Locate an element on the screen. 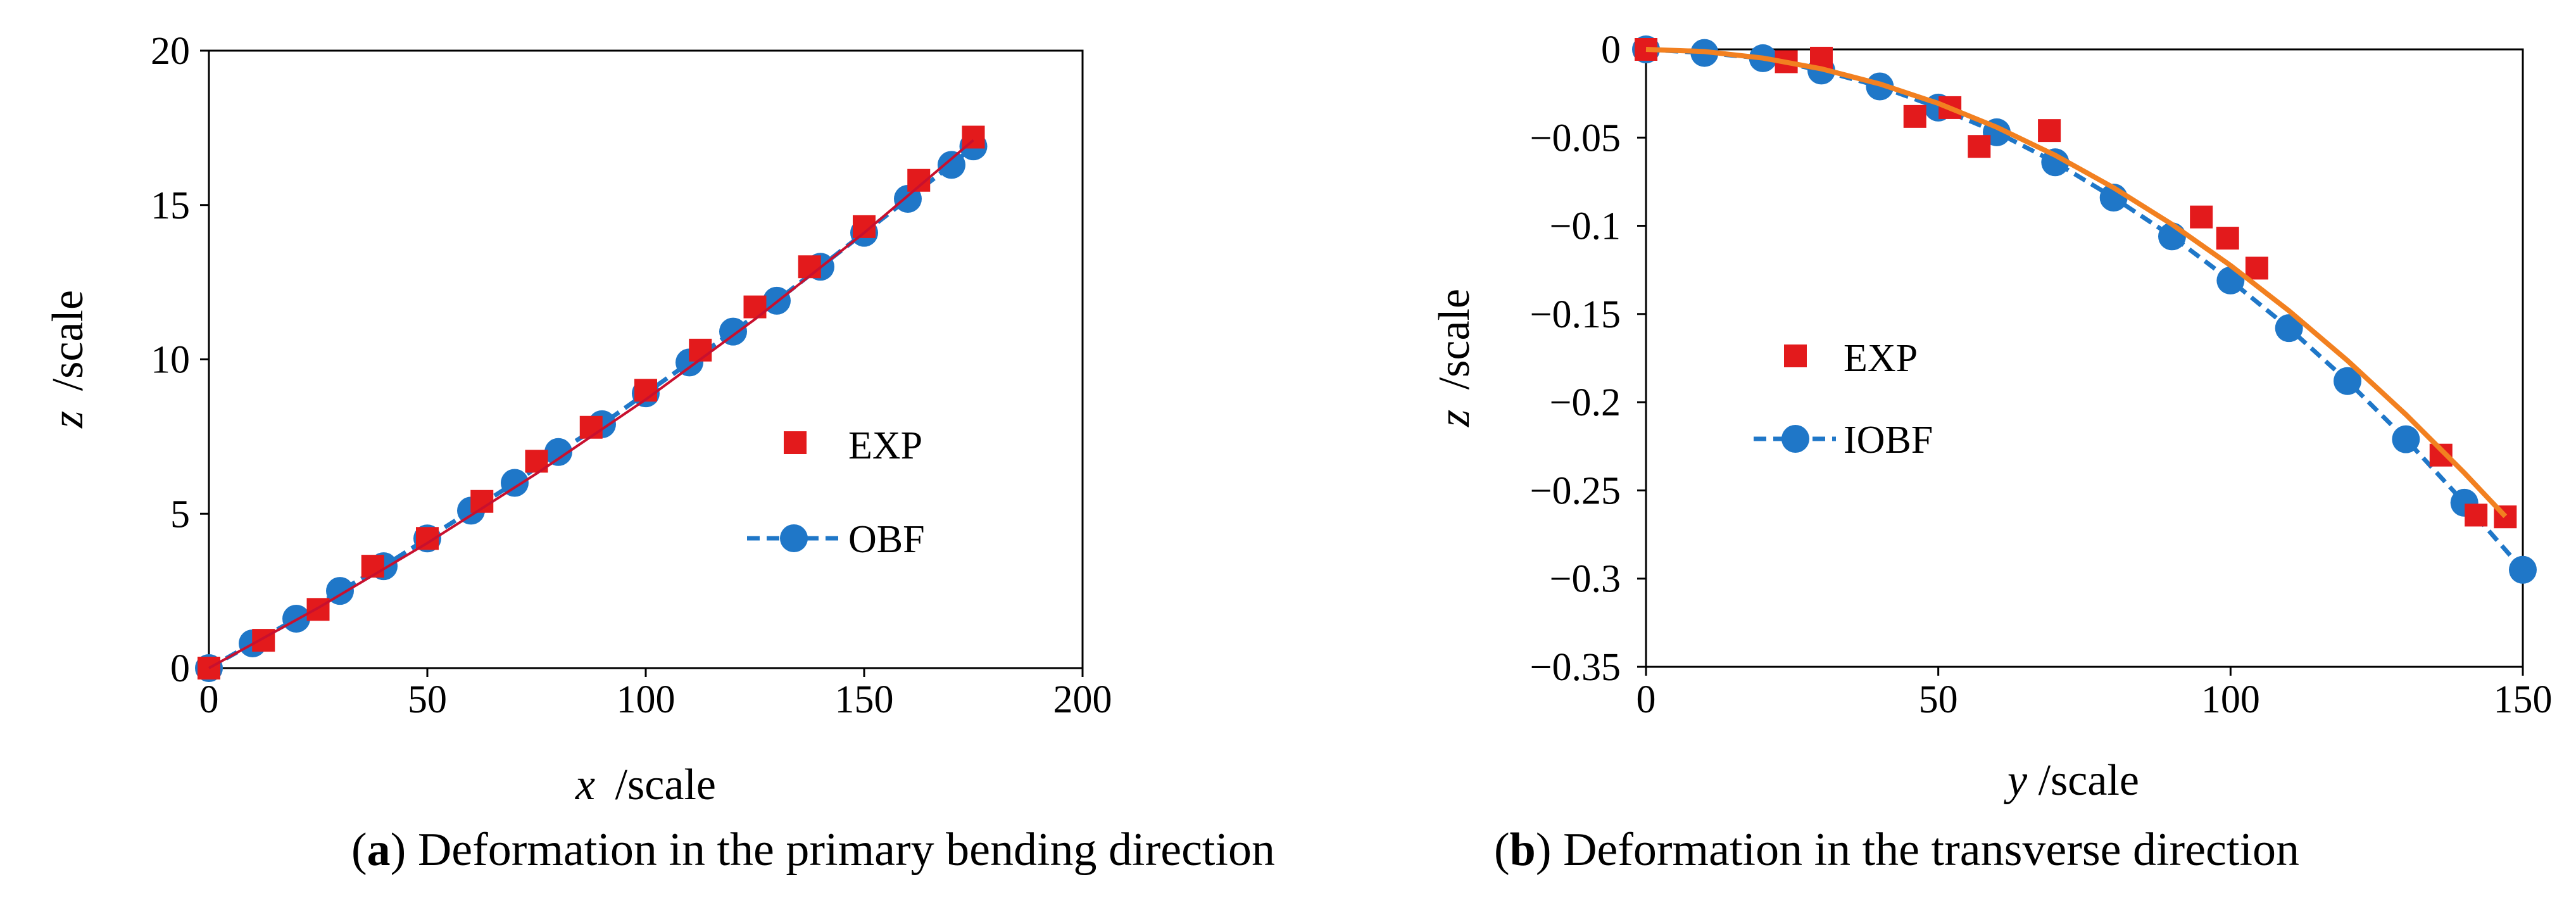  panel-b-y-tick-label: 0 is located at coordinates (1611, 50).